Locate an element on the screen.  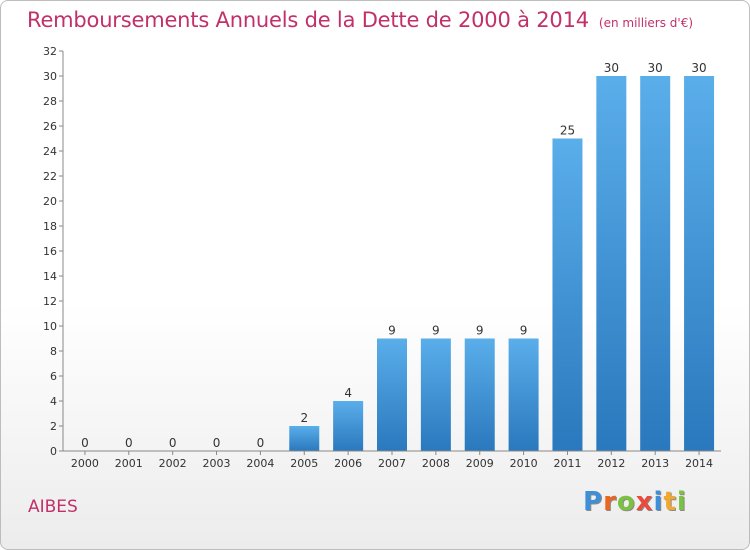
value-label-2002: 0 is located at coordinates (173, 443).